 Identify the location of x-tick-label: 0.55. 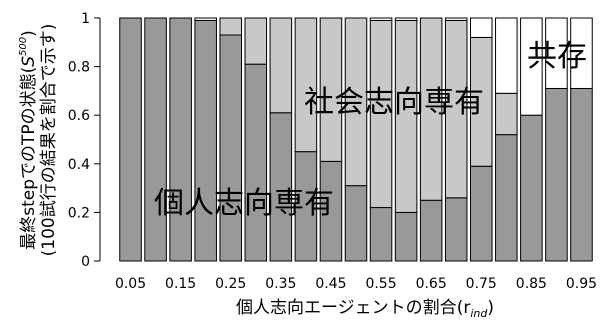
(380, 284).